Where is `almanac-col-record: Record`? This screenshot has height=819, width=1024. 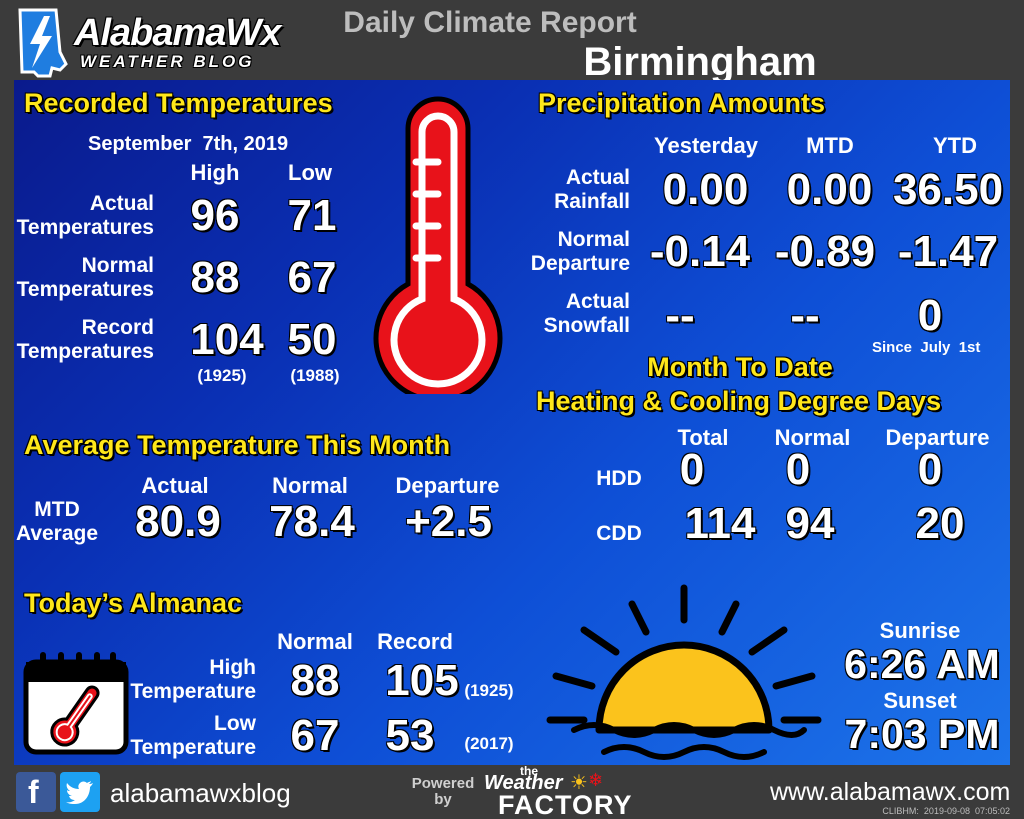
almanac-col-record: Record is located at coordinates (415, 641).